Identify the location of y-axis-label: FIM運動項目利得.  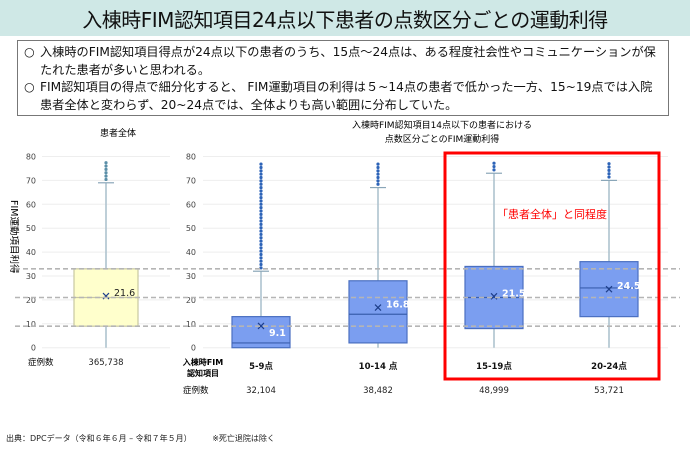
(14, 237).